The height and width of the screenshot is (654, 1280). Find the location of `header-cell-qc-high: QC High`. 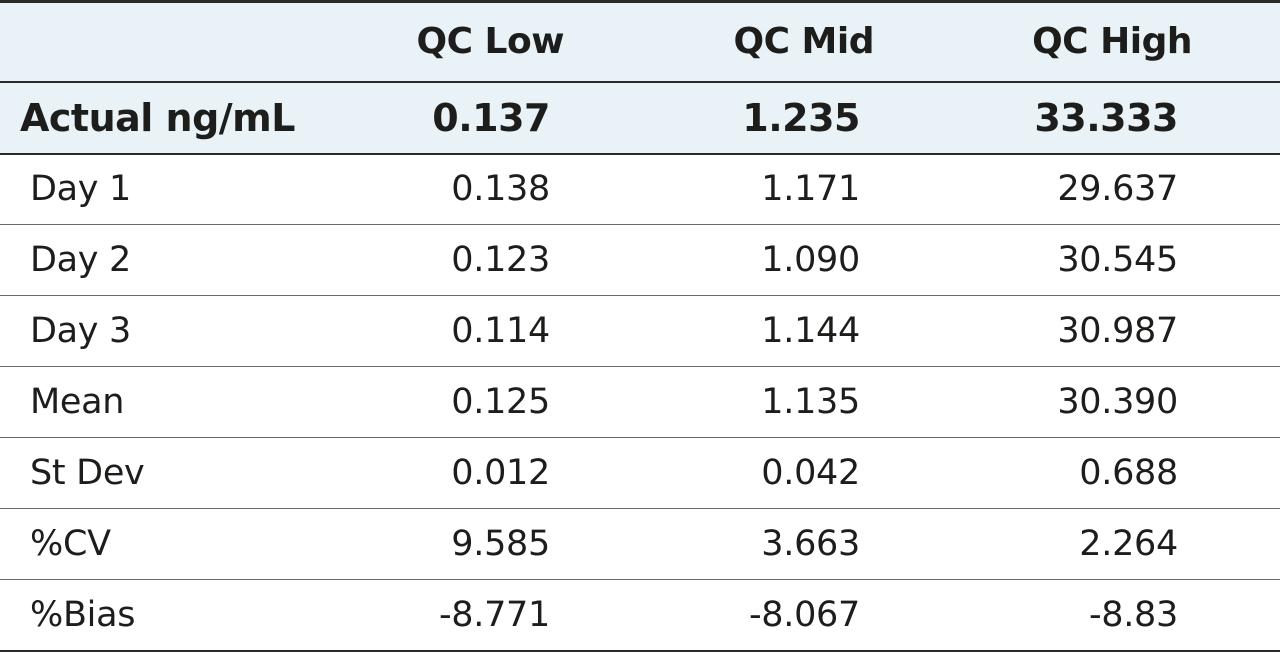

header-cell-qc-high: QC High is located at coordinates (1112, 42).